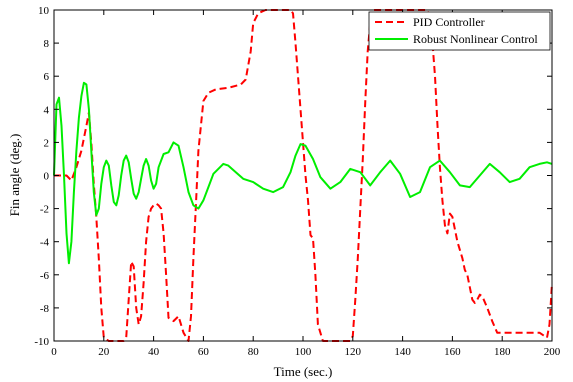 The width and height of the screenshot is (573, 382). Describe the element at coordinates (154, 352) in the screenshot. I see `x-tick-label: 40` at that location.